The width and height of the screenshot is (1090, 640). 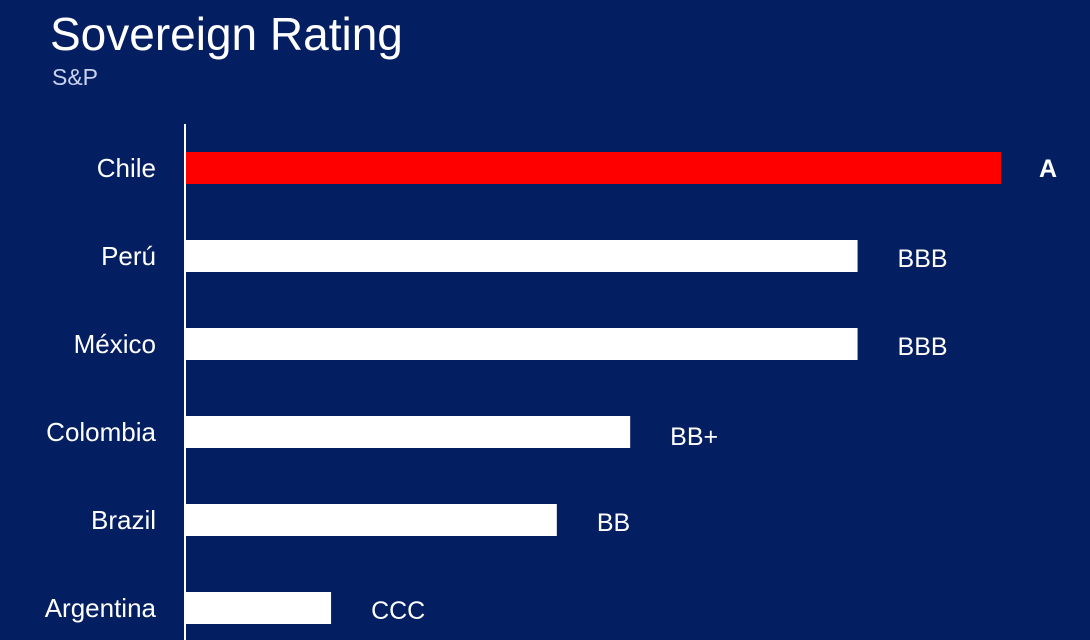 What do you see at coordinates (226, 34) in the screenshot?
I see `chart-title: Sovereign Rating` at bounding box center [226, 34].